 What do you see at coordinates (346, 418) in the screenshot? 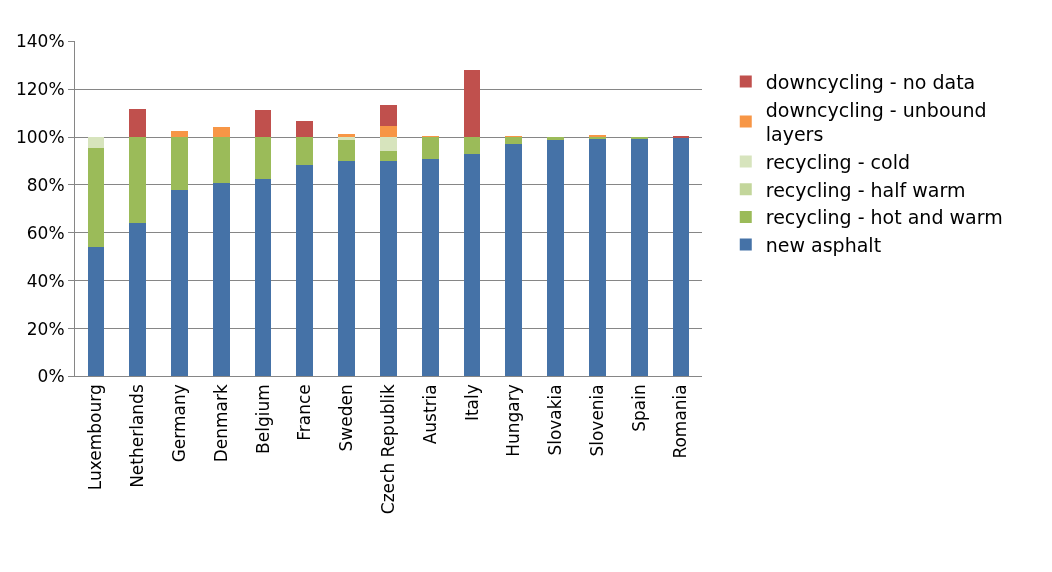
I see `x-tick-label: Sweden` at bounding box center [346, 418].